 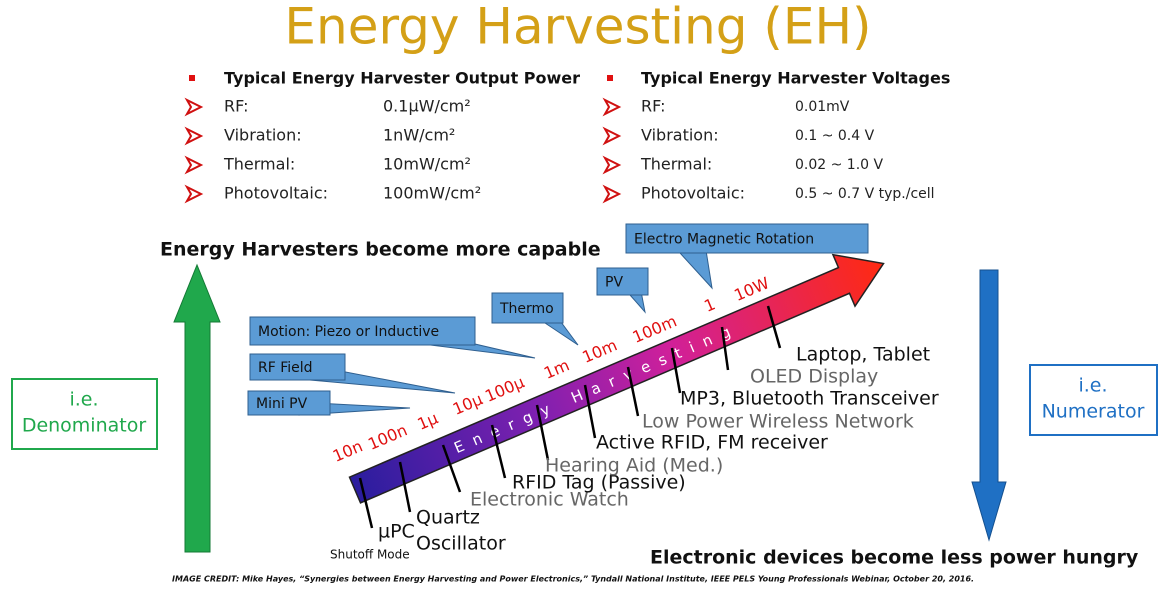 I want to click on device-label: MP3, Bluetooth Transceiver, so click(x=809, y=399).